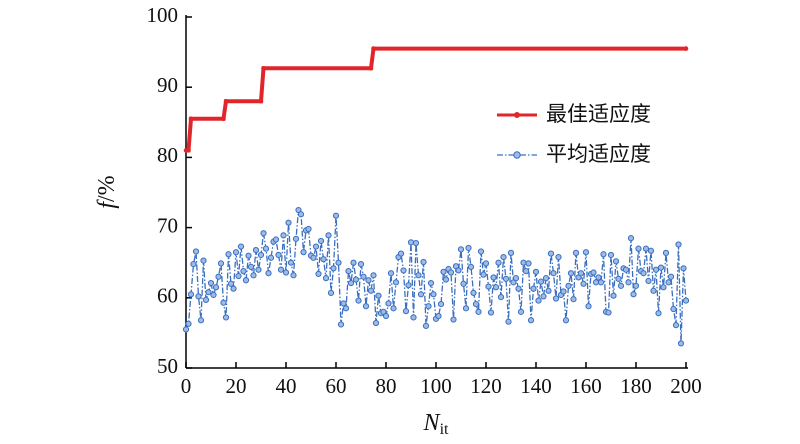  What do you see at coordinates (598, 154) in the screenshot?
I see `legend-label: 平均适应度` at bounding box center [598, 154].